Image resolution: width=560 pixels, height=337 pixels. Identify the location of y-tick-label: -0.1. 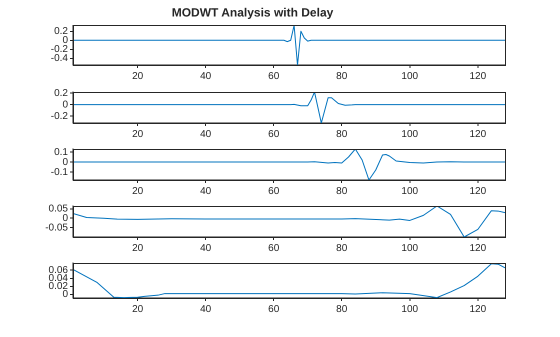
(59, 172).